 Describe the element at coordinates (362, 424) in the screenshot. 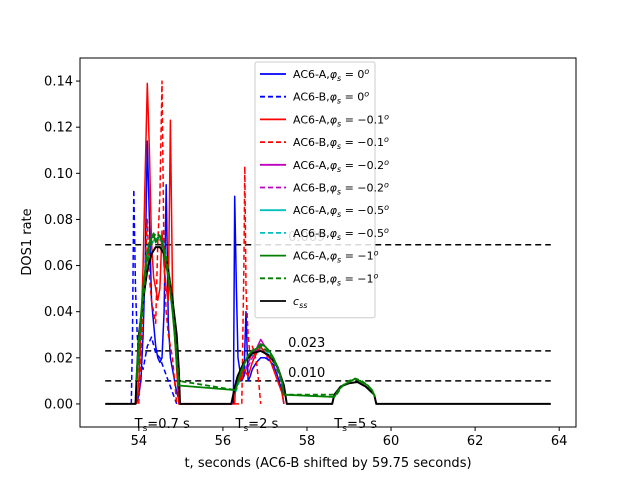

I see `ts-annotation-value: =5 s` at that location.